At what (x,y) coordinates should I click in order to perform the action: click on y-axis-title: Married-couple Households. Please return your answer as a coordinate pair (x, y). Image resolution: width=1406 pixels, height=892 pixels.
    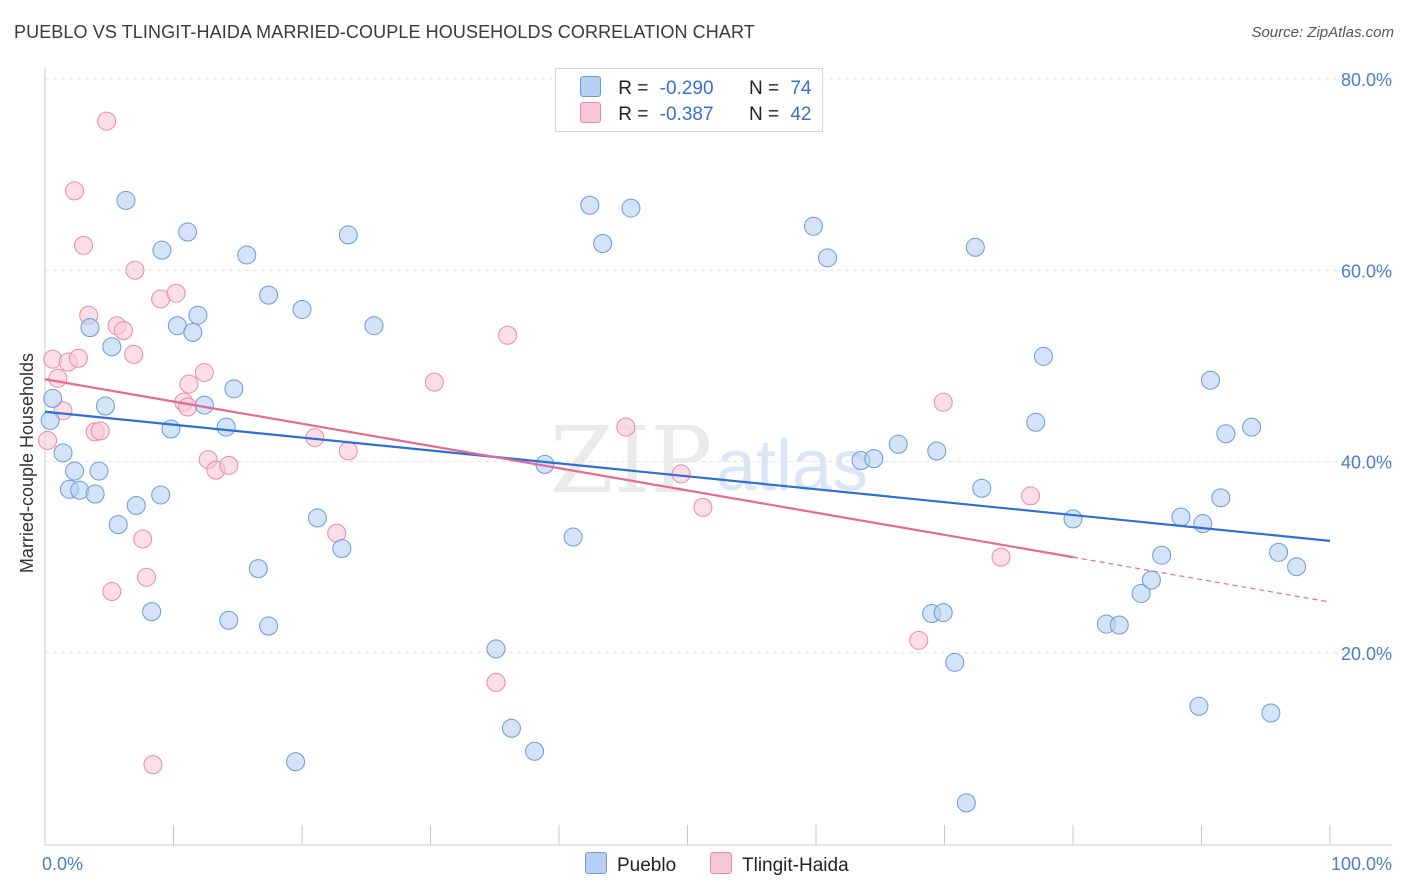
    Looking at the image, I should click on (27, 463).